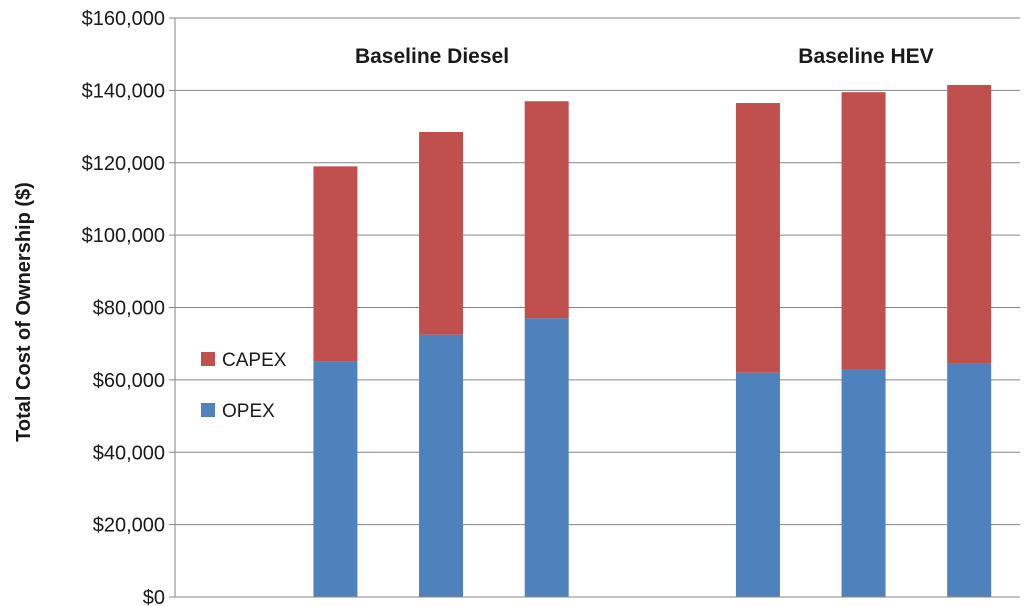  Describe the element at coordinates (123, 19) in the screenshot. I see `y-tick-label: $160,000` at that location.